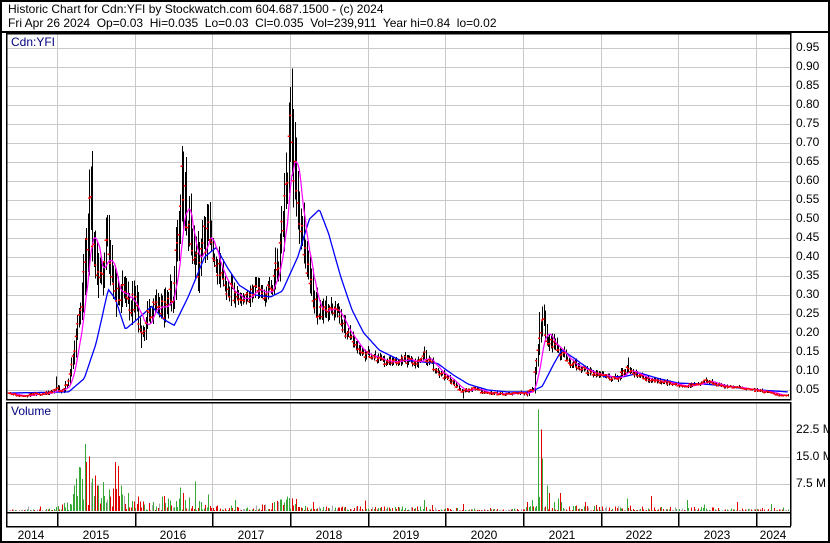 Image resolution: width=830 pixels, height=543 pixels. I want to click on price-axis-tick: 0.55, so click(808, 199).